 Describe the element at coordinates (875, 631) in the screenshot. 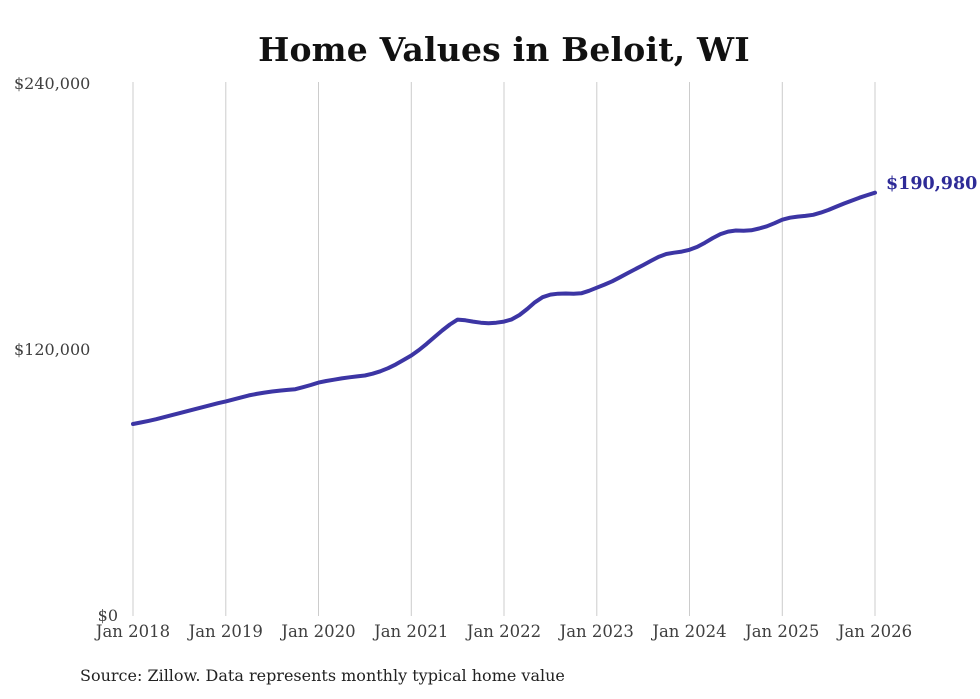

I see `x-axis-tick-label: Jan 2026` at that location.